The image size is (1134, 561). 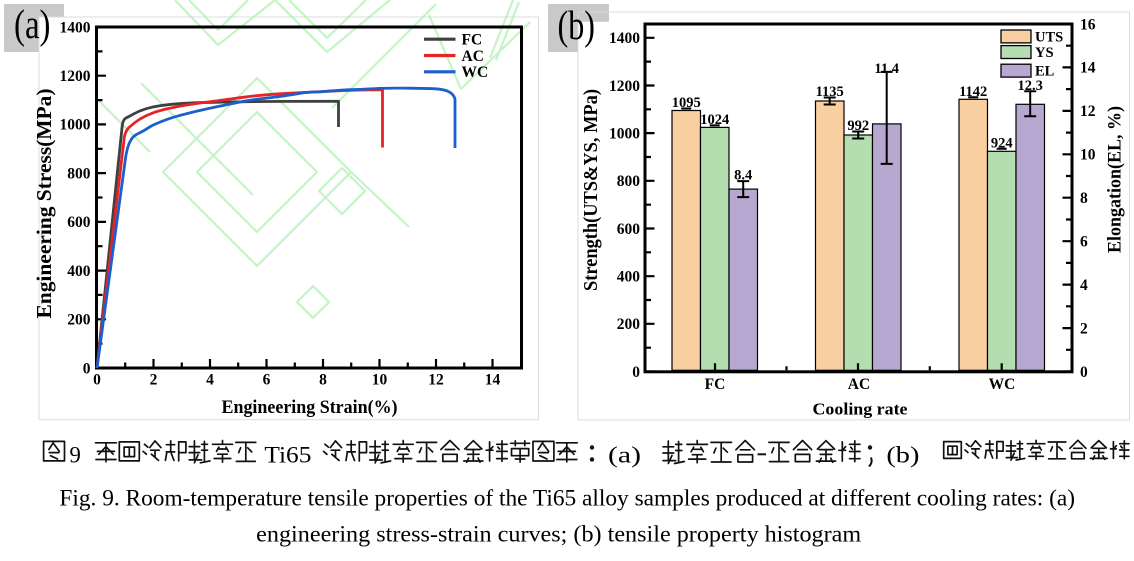 I want to click on svg-text: 11.4, so click(x=886, y=69).